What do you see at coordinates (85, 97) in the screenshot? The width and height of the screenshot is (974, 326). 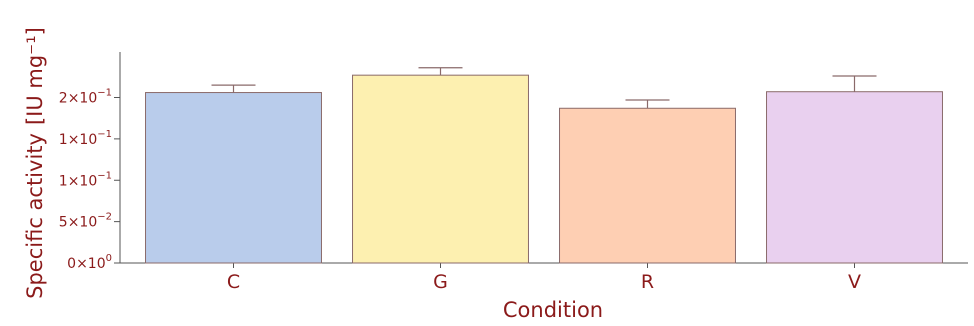 I see `y-tick-label: 2×10⁻¹` at bounding box center [85, 97].